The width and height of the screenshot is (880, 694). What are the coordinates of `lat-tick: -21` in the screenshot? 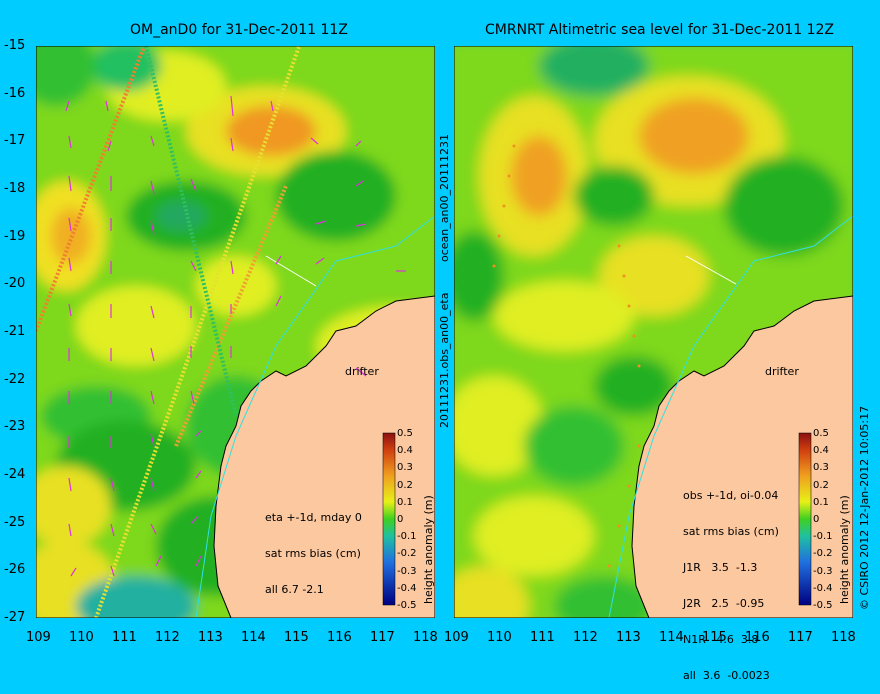 It's located at (15, 331).